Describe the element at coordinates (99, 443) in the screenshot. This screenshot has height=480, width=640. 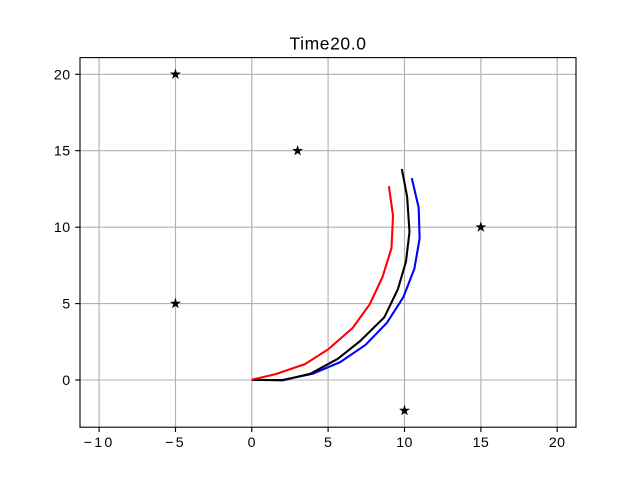
I see `svg-text: −10` at that location.